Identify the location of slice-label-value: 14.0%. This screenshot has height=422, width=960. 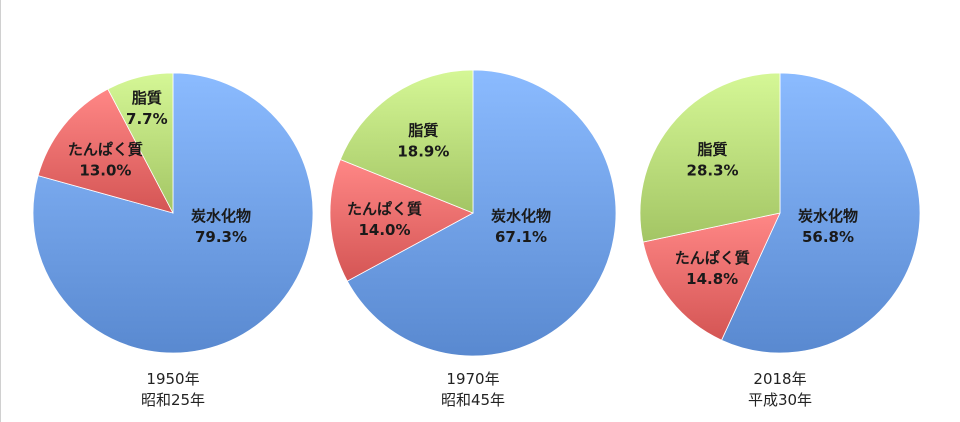
(384, 230).